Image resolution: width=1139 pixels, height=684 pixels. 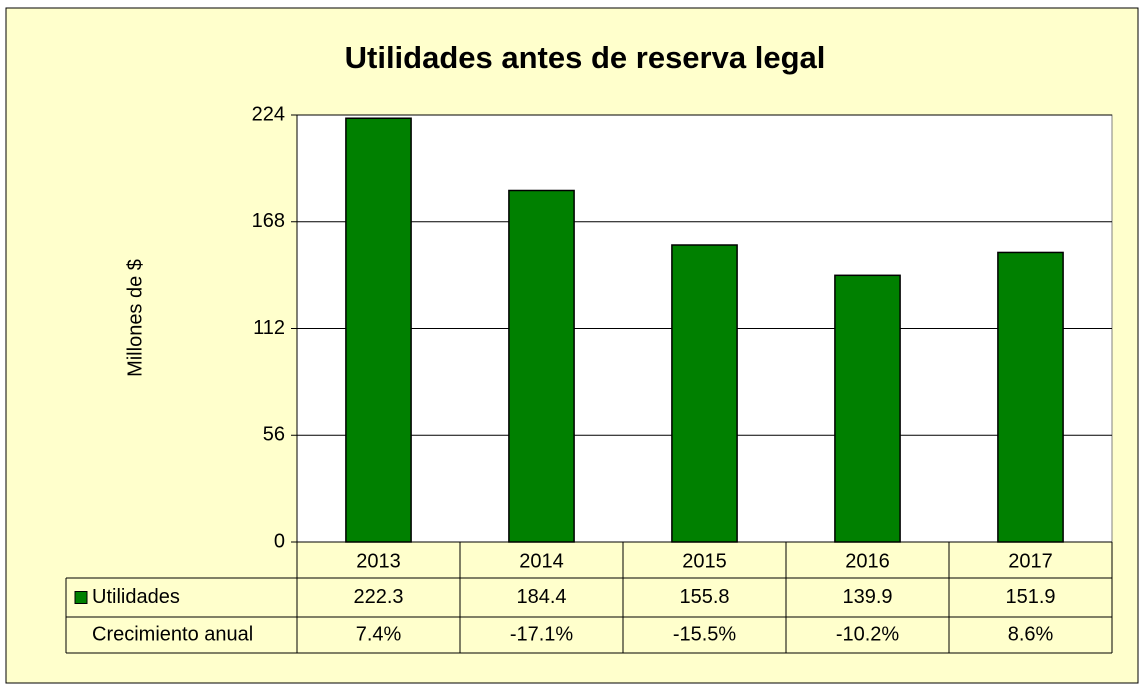 I want to click on x-tick-label: 2017, so click(x=1030, y=561).